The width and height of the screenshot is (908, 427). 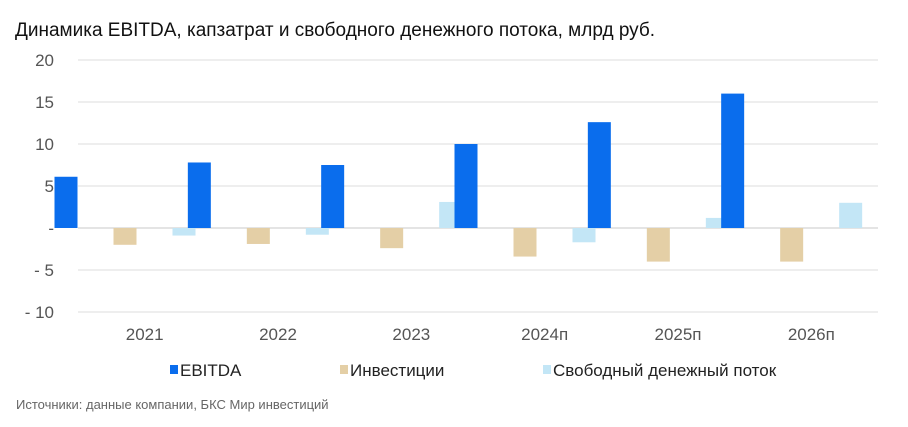 I want to click on legend-label: Свободный денежный поток, so click(x=665, y=370).